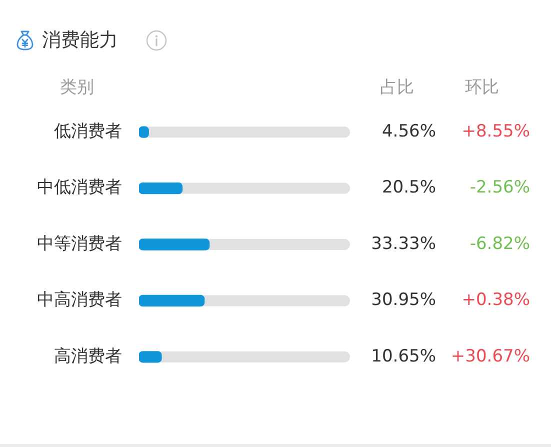 This screenshot has width=551, height=447. What do you see at coordinates (403, 244) in the screenshot?
I see `data-label: 33.33%` at bounding box center [403, 244].